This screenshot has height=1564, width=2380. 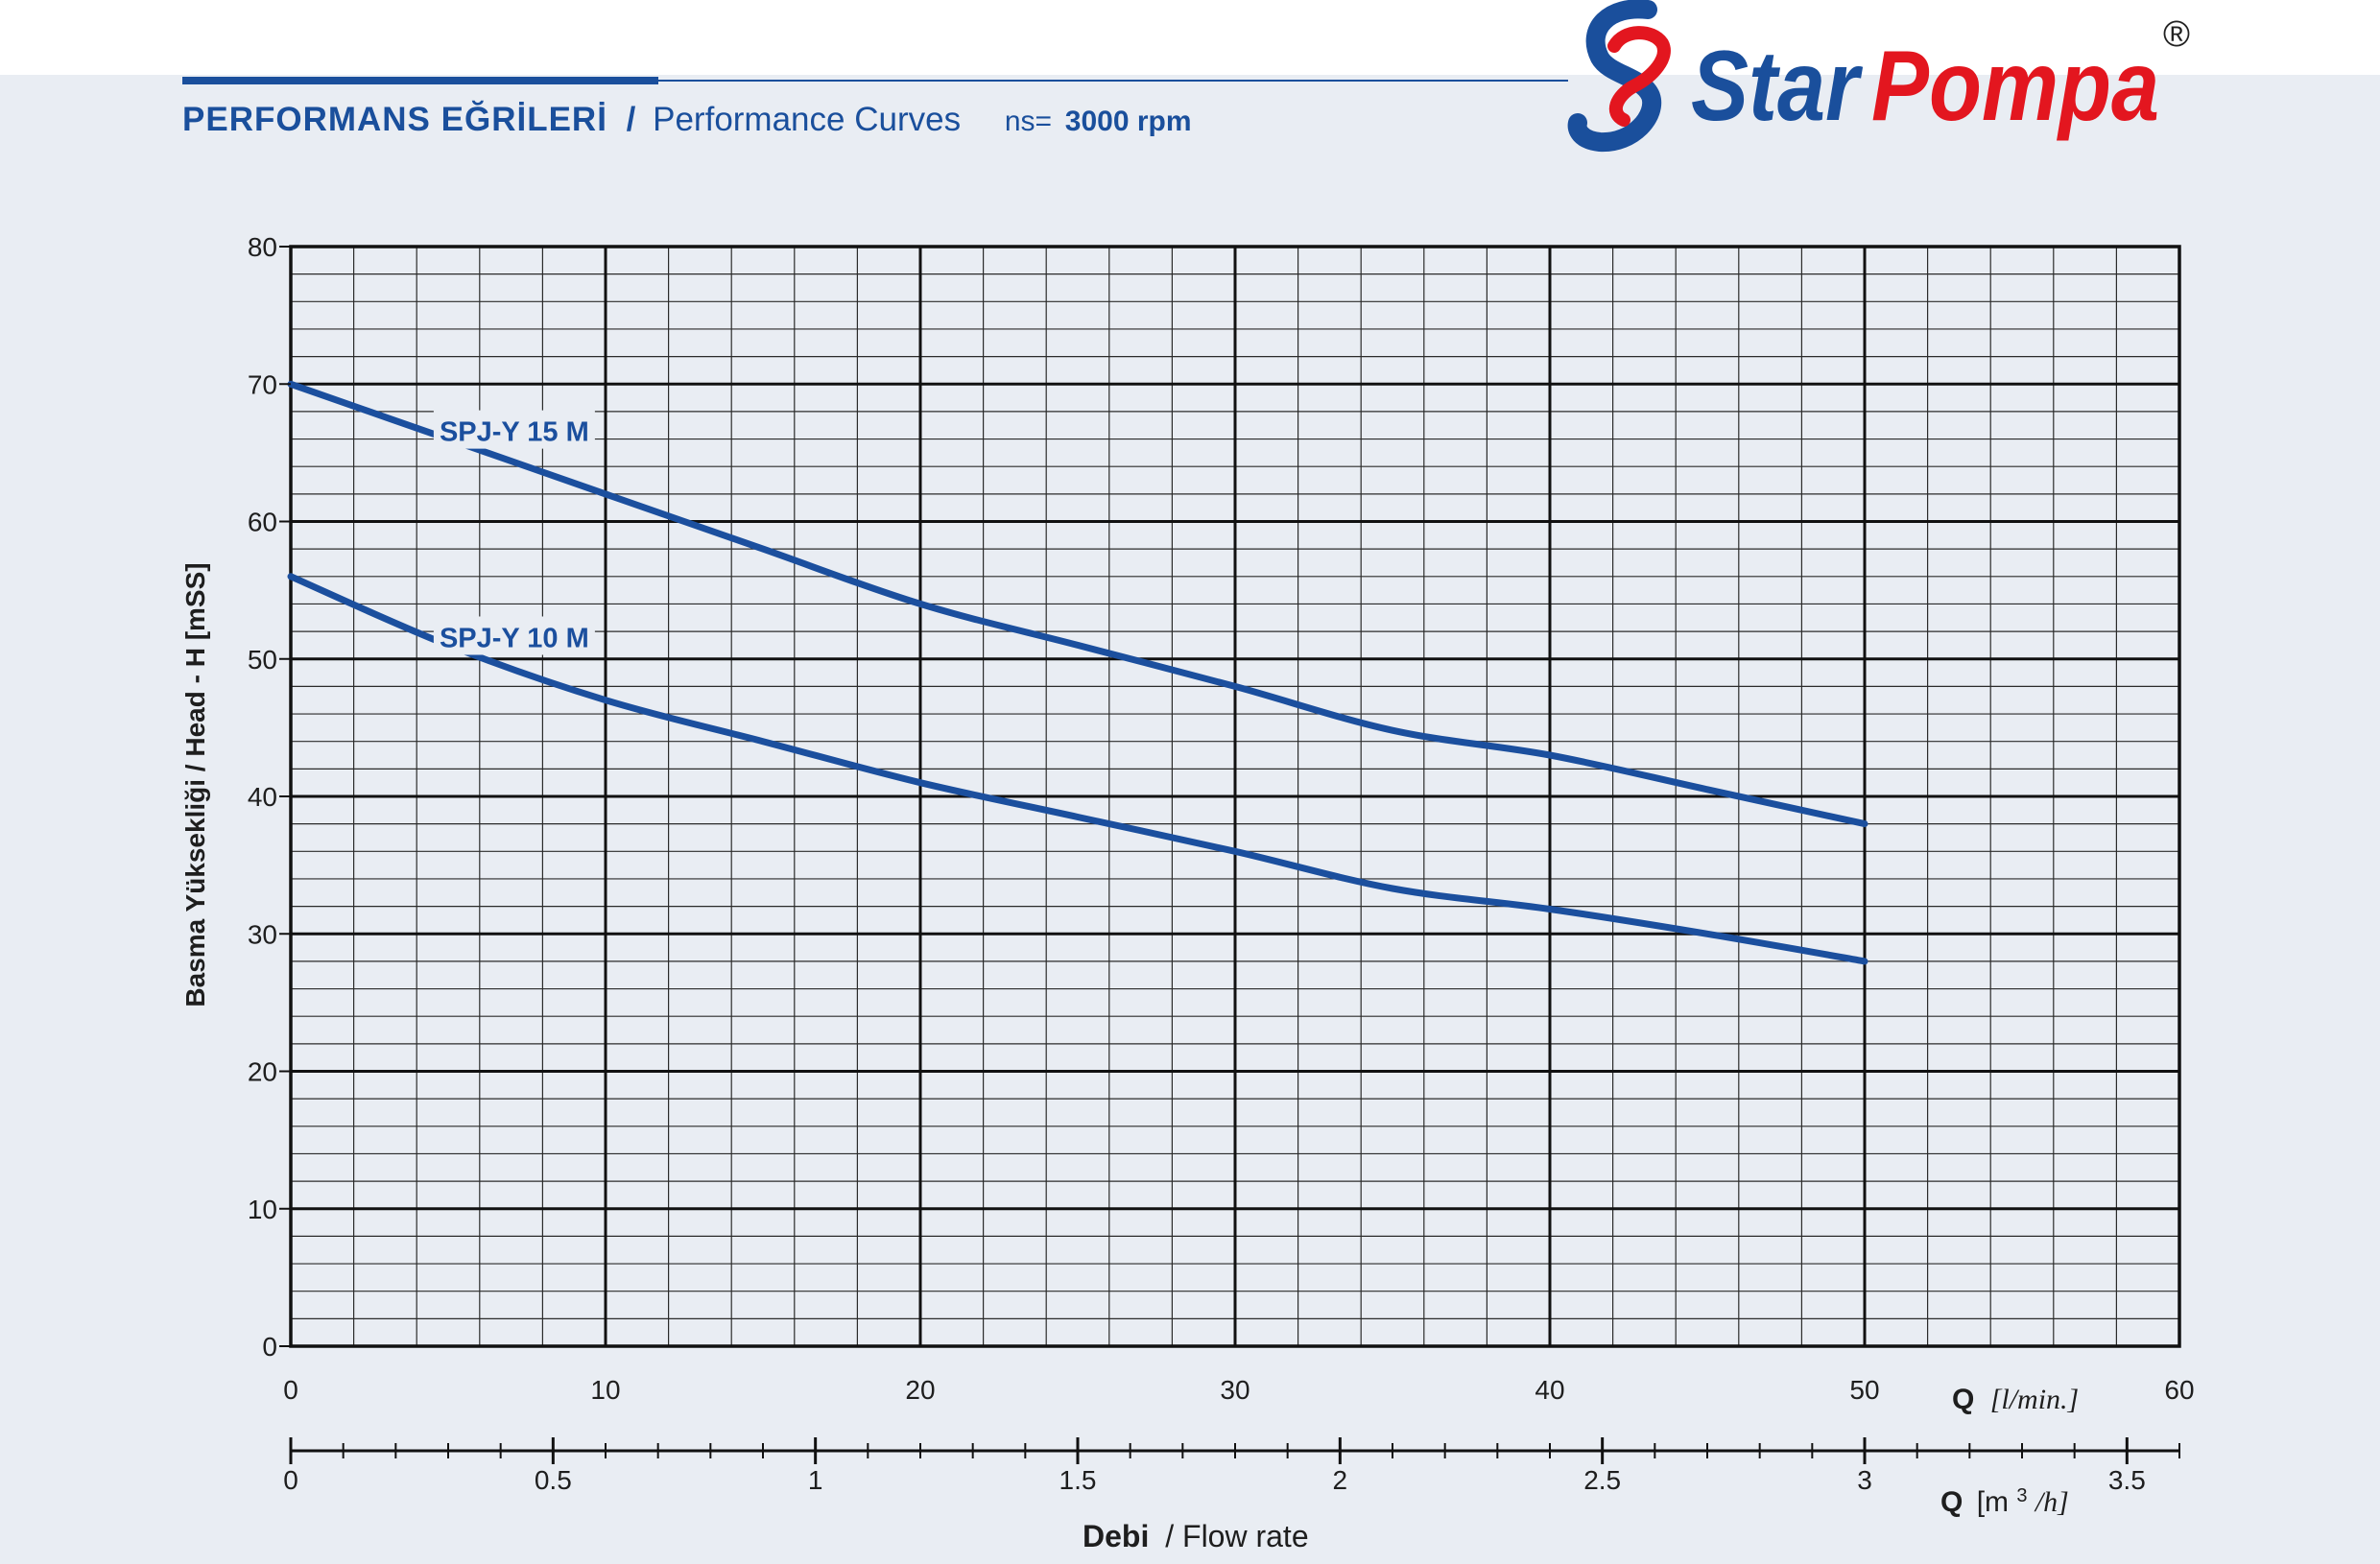 I want to click on secondary-tick-label: 1.5, so click(x=1078, y=1480).